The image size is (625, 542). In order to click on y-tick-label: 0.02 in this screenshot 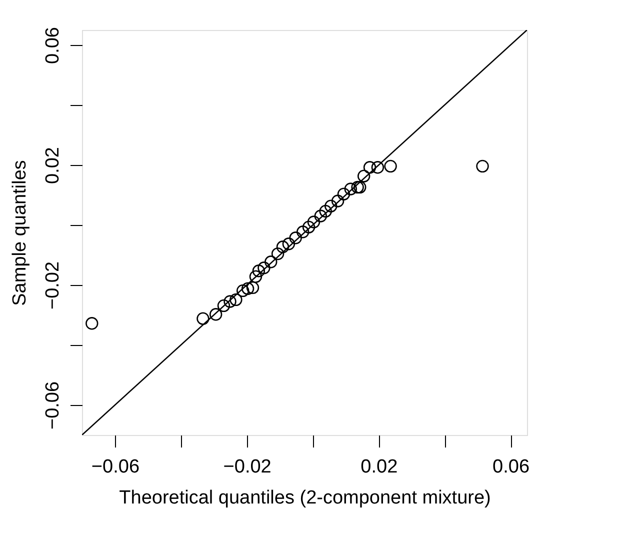, I will do `click(53, 165)`.